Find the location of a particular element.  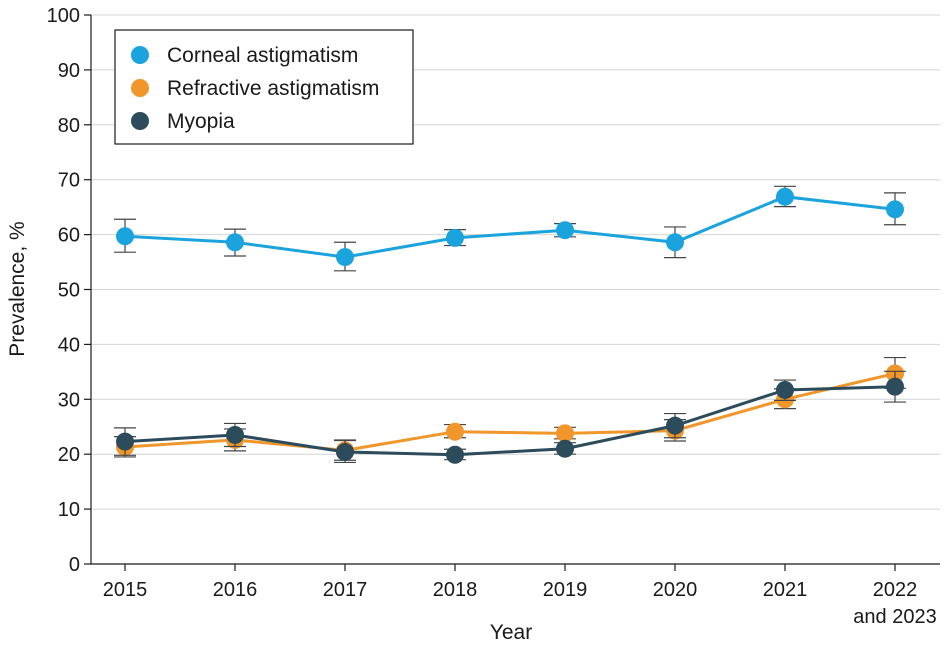

y-tick-label-10: 10 is located at coordinates (69, 510).